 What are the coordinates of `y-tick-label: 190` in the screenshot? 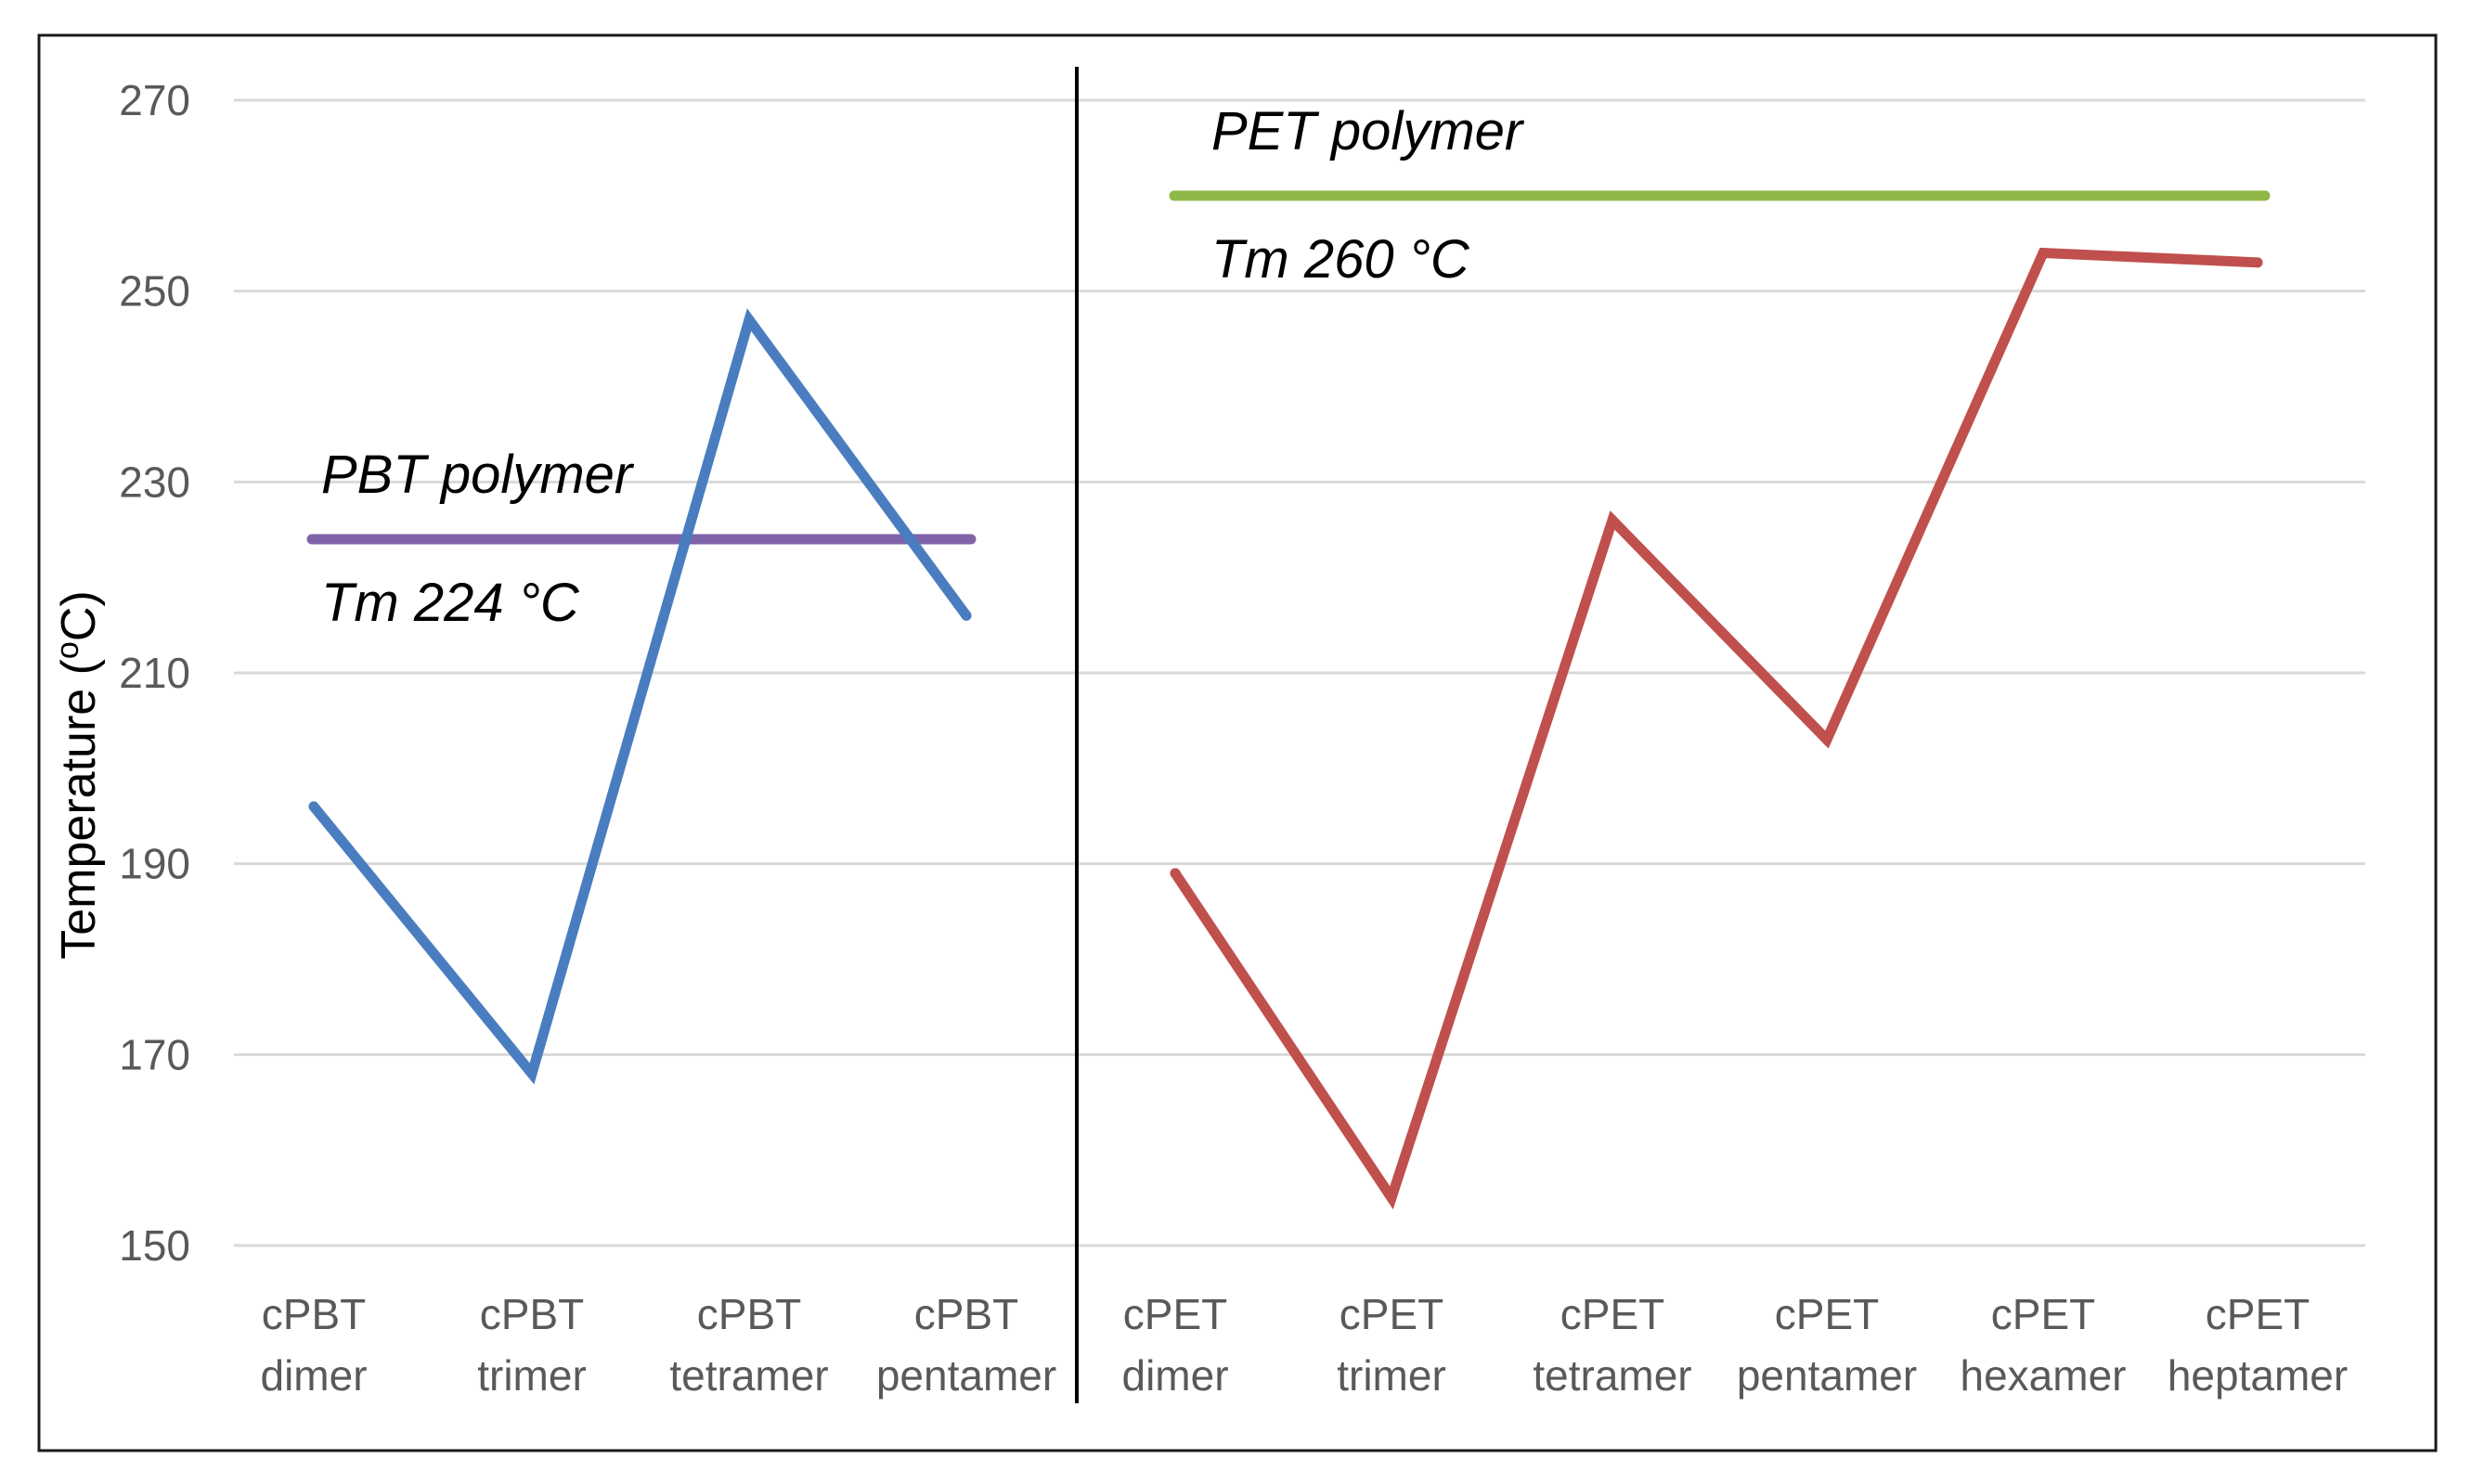 It's located at (154, 864).